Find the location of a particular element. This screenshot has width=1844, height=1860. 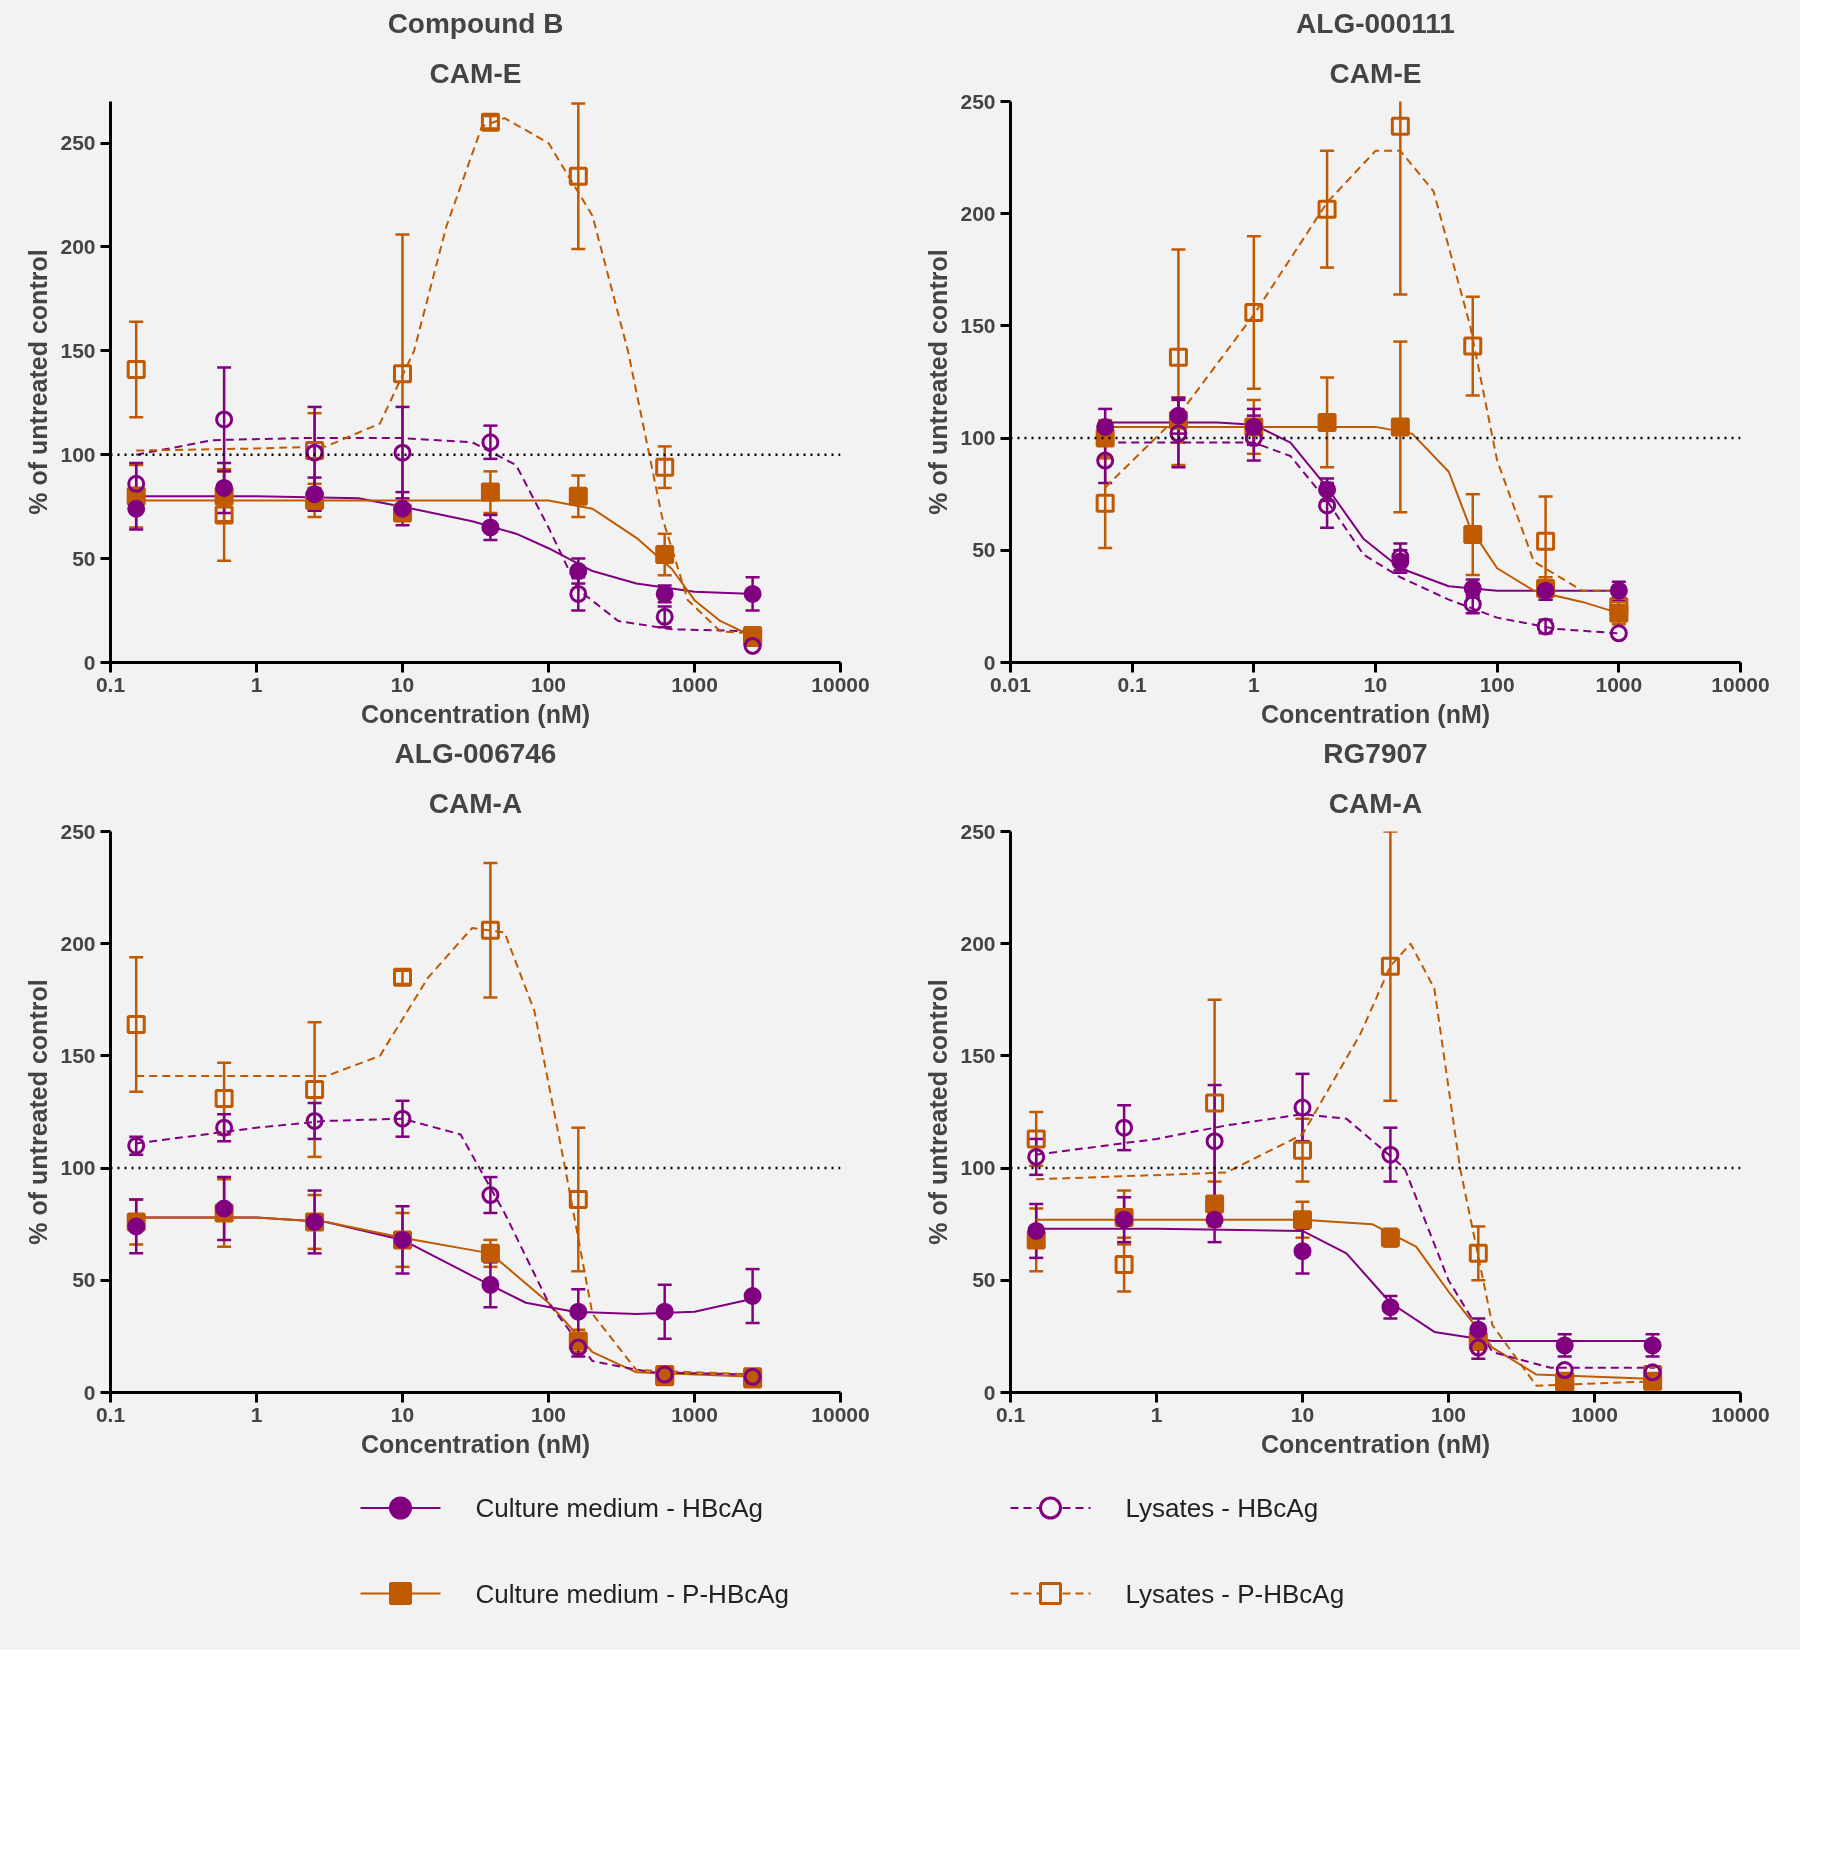

legend-label: Lysates - HBcAg is located at coordinates (1222, 1508).